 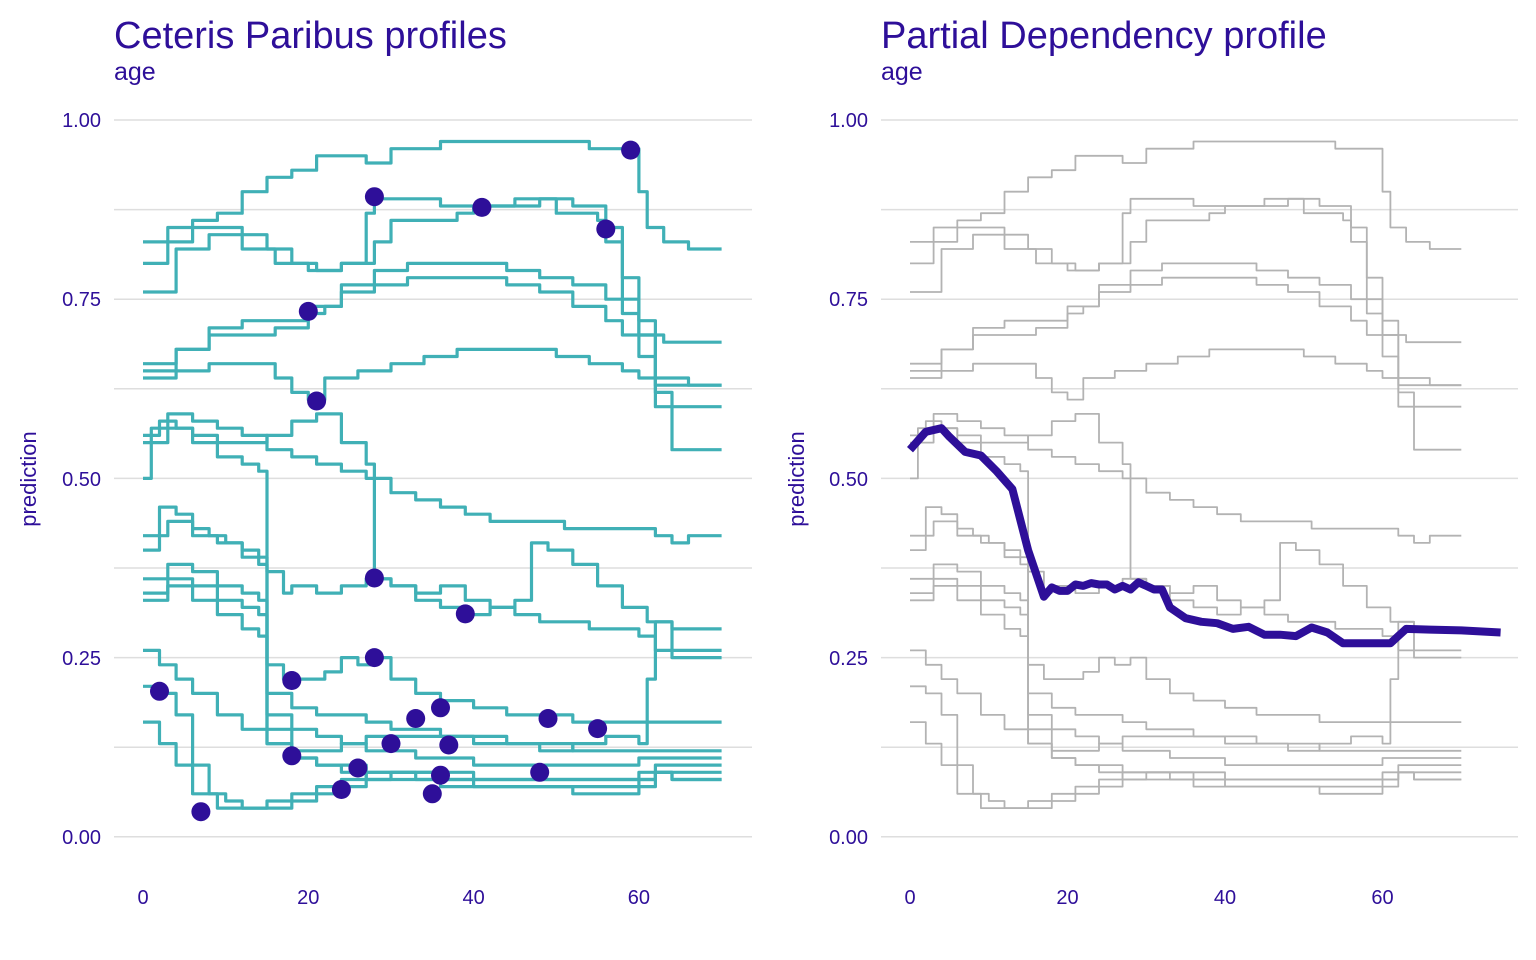 What do you see at coordinates (1104, 36) in the screenshot?
I see `panel-title: Partial Dependency profile` at bounding box center [1104, 36].